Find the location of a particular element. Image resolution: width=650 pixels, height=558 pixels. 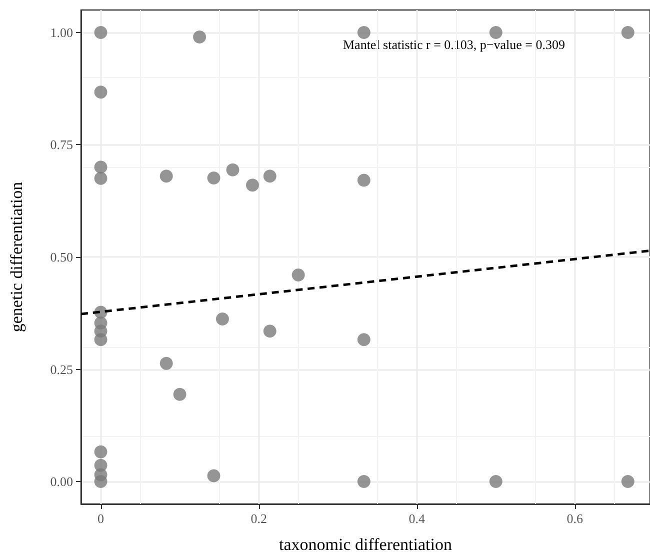

y-tick-label: 0.50 is located at coordinates (61, 257).